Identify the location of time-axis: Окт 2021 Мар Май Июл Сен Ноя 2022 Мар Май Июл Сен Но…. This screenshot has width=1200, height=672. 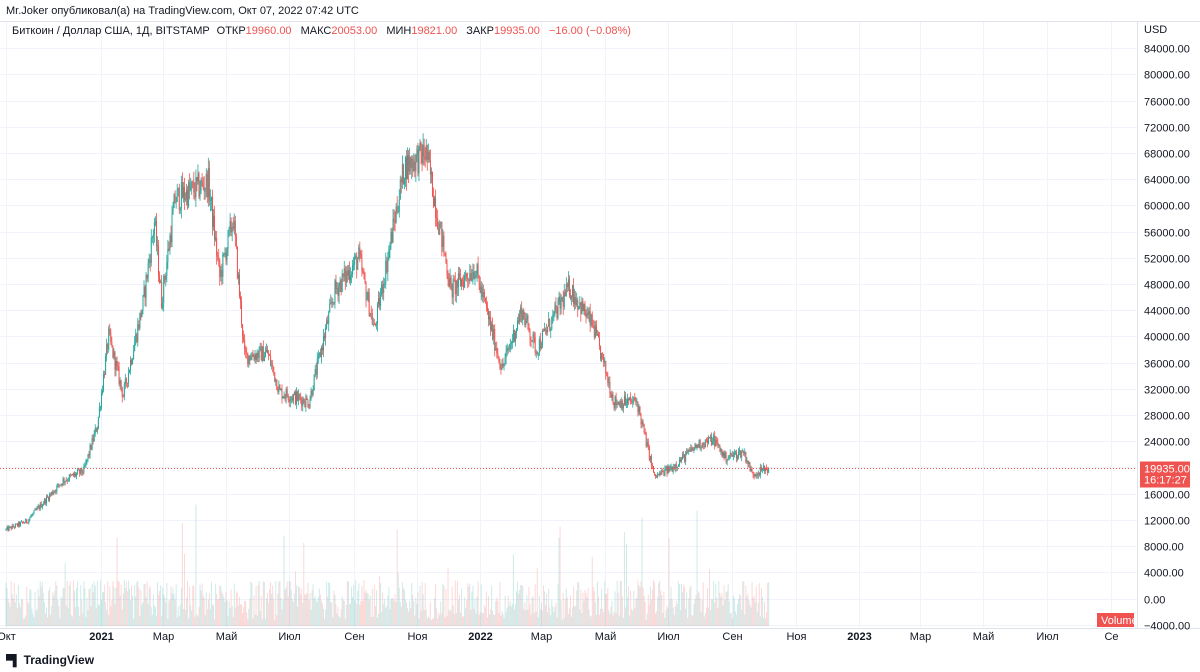
(559, 637).